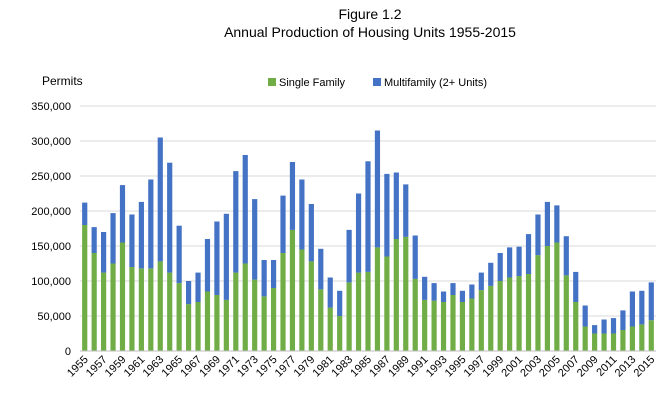 Image resolution: width=667 pixels, height=401 pixels. Describe the element at coordinates (51, 247) in the screenshot. I see `y-tick-label: 150,000` at that location.